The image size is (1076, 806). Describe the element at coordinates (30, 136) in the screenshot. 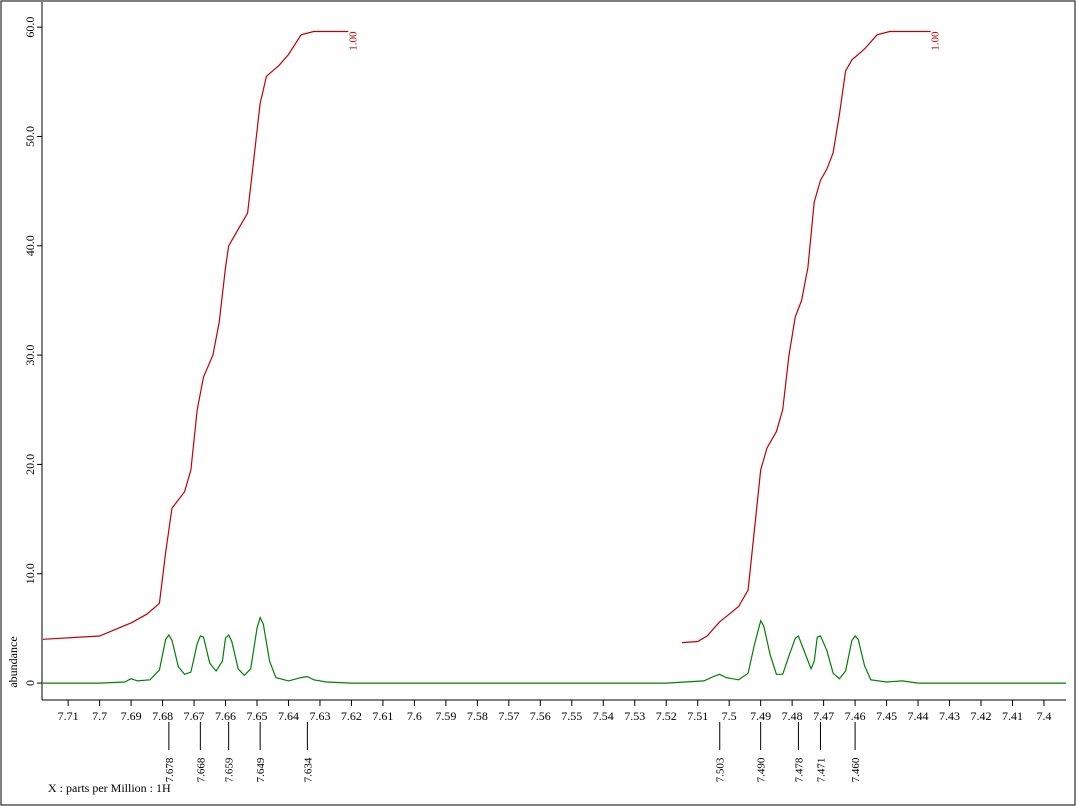

I see `y-tick-label: 50.0` at that location.